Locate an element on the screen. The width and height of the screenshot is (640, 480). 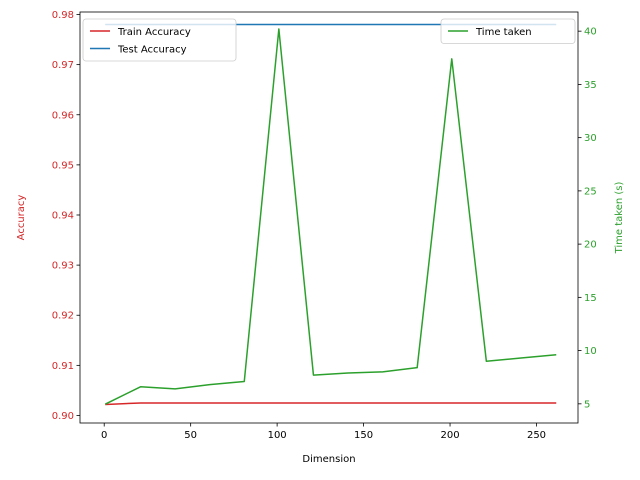
x-axis-label: Dimension is located at coordinates (328, 459).